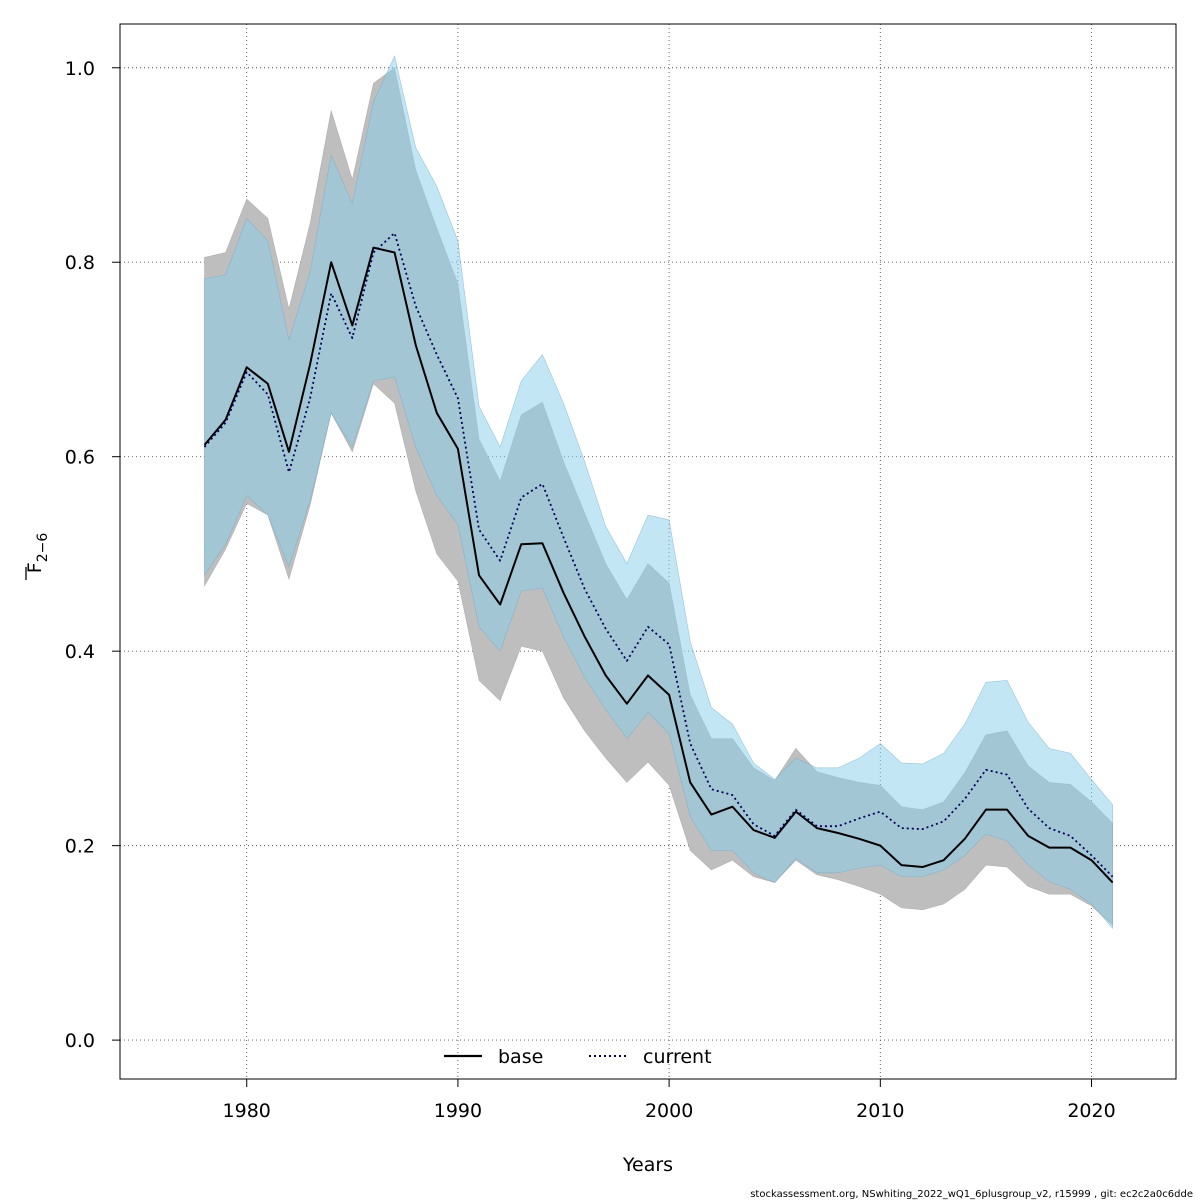 The width and height of the screenshot is (1200, 1200). What do you see at coordinates (647, 1165) in the screenshot?
I see `x-axis-label: Years` at bounding box center [647, 1165].